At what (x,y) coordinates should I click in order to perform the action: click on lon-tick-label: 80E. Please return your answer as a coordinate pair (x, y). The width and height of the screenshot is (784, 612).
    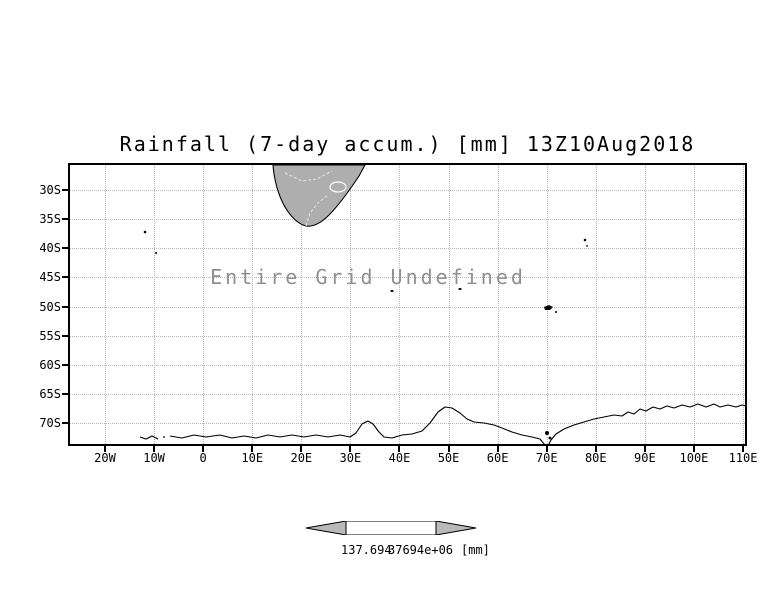
    Looking at the image, I should click on (595, 458).